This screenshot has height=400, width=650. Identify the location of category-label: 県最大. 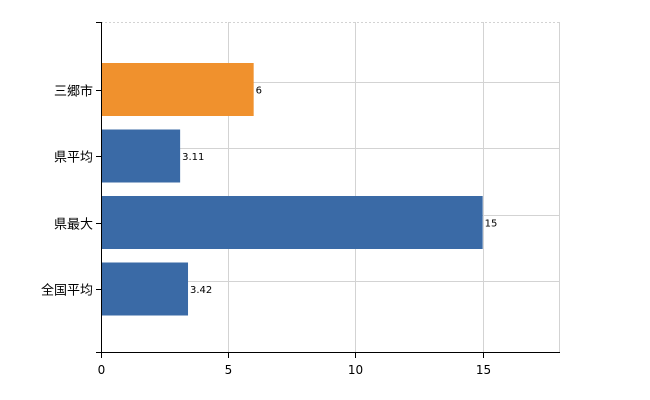
(73, 225).